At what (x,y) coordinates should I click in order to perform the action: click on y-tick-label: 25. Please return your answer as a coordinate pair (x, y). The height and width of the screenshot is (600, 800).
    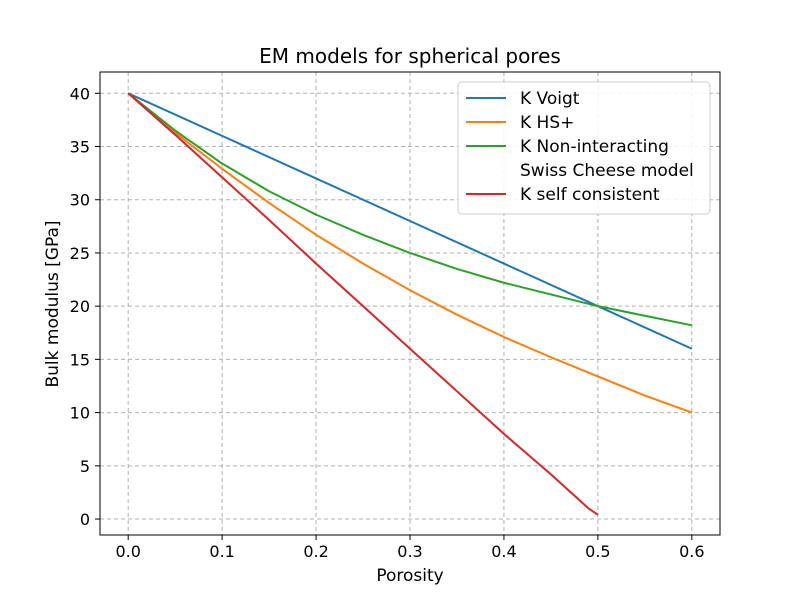
    Looking at the image, I should click on (80, 253).